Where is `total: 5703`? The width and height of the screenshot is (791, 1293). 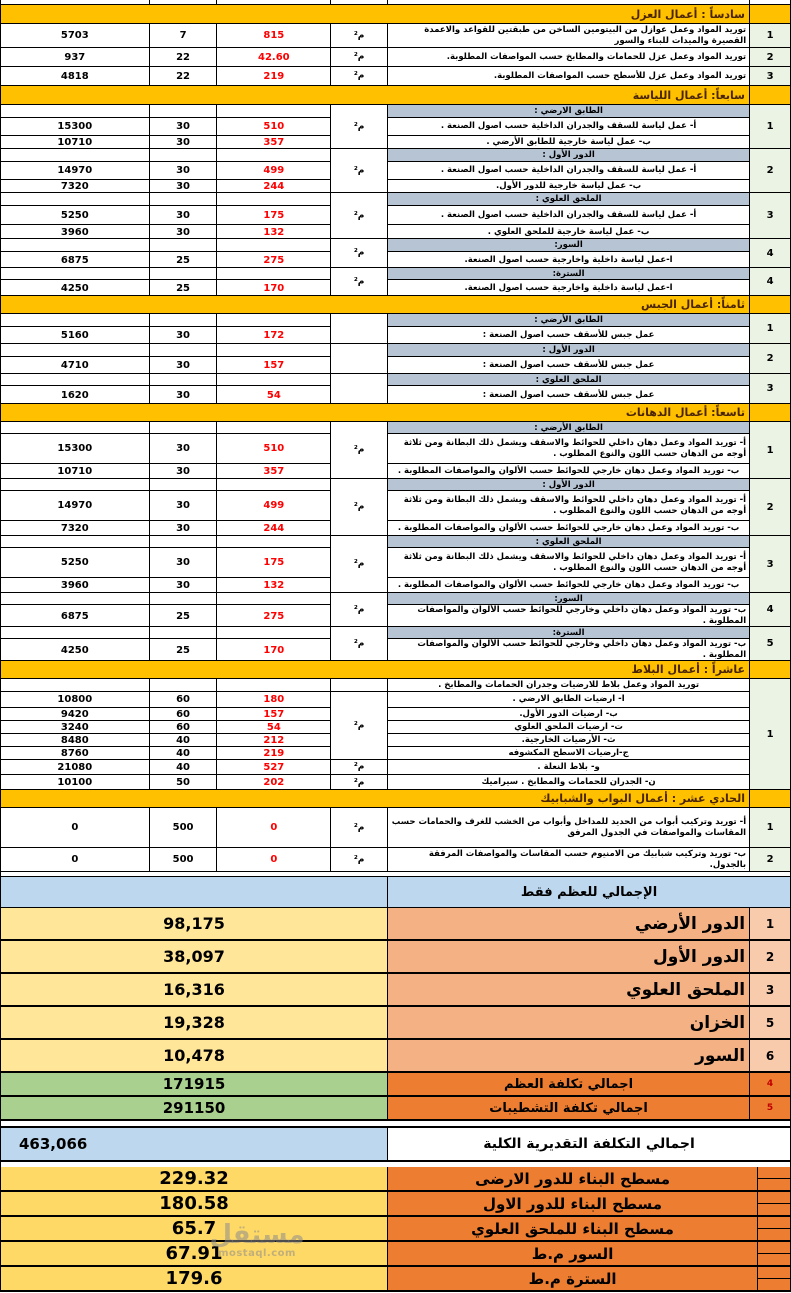 total: 5703 is located at coordinates (74, 35).